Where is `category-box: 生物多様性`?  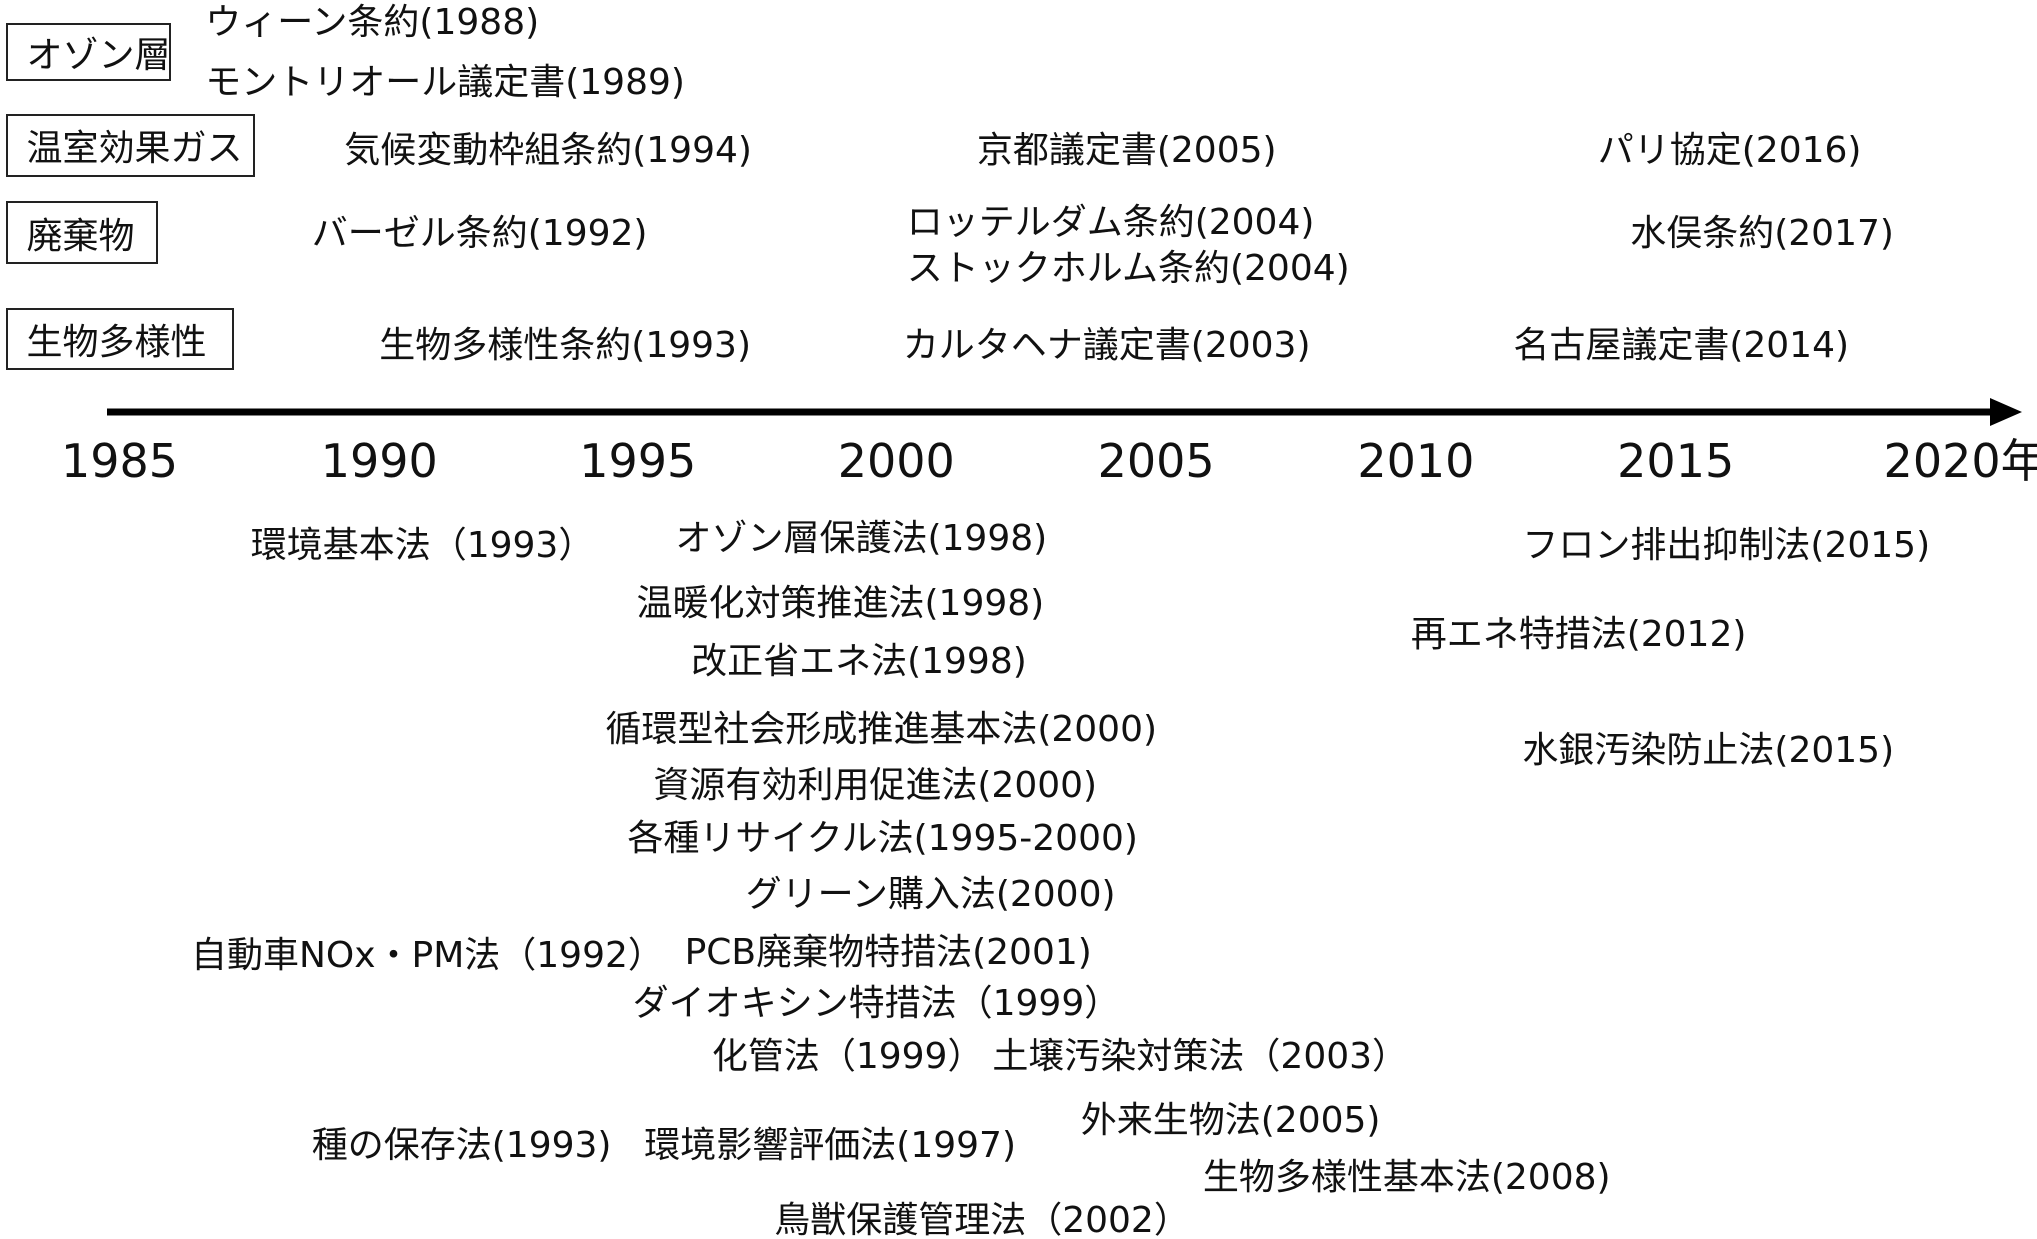
category-box: 生物多様性 is located at coordinates (120, 339).